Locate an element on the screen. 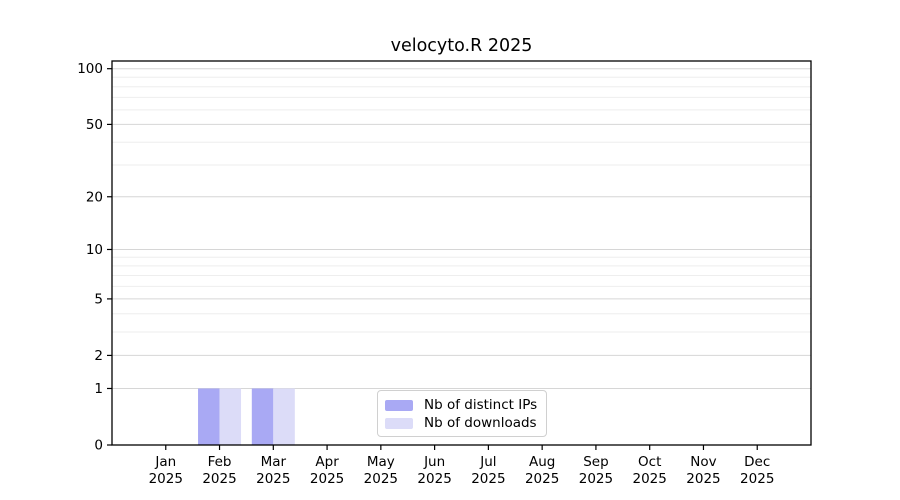 The width and height of the screenshot is (900, 500). x-tick-label: Jul 2025 is located at coordinates (488, 470).